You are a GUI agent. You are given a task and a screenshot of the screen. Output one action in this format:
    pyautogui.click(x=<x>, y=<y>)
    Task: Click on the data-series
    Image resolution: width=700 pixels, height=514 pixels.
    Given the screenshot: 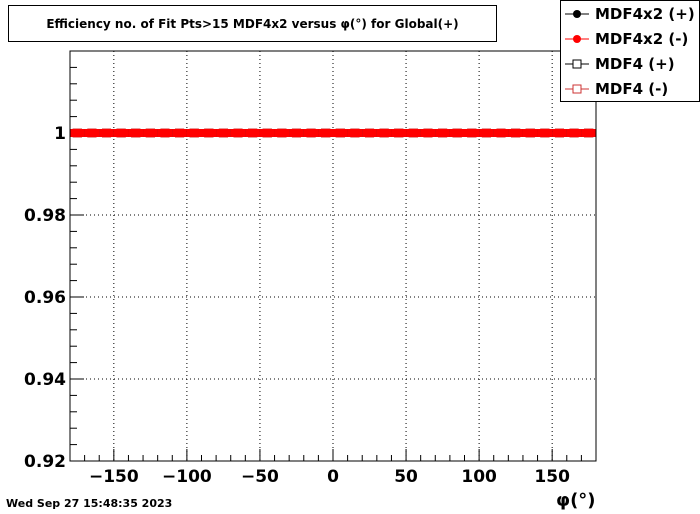 What is the action you would take?
    pyautogui.click(x=333, y=133)
    